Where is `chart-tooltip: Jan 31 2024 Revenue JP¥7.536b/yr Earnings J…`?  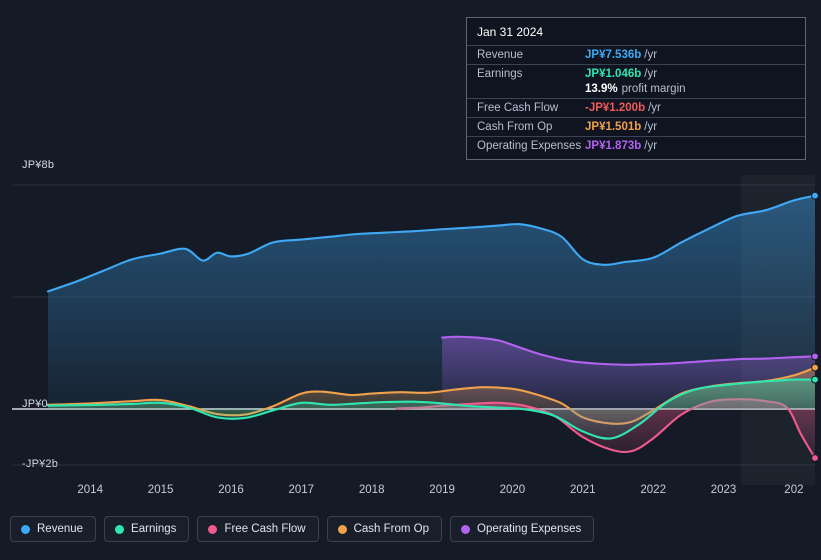 chart-tooltip: Jan 31 2024 Revenue JP¥7.536b/yr Earnings J… is located at coordinates (636, 88).